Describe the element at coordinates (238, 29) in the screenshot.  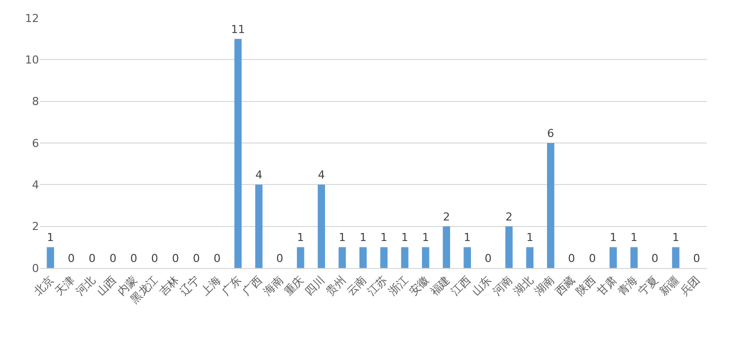
I see `data-label: 11` at that location.